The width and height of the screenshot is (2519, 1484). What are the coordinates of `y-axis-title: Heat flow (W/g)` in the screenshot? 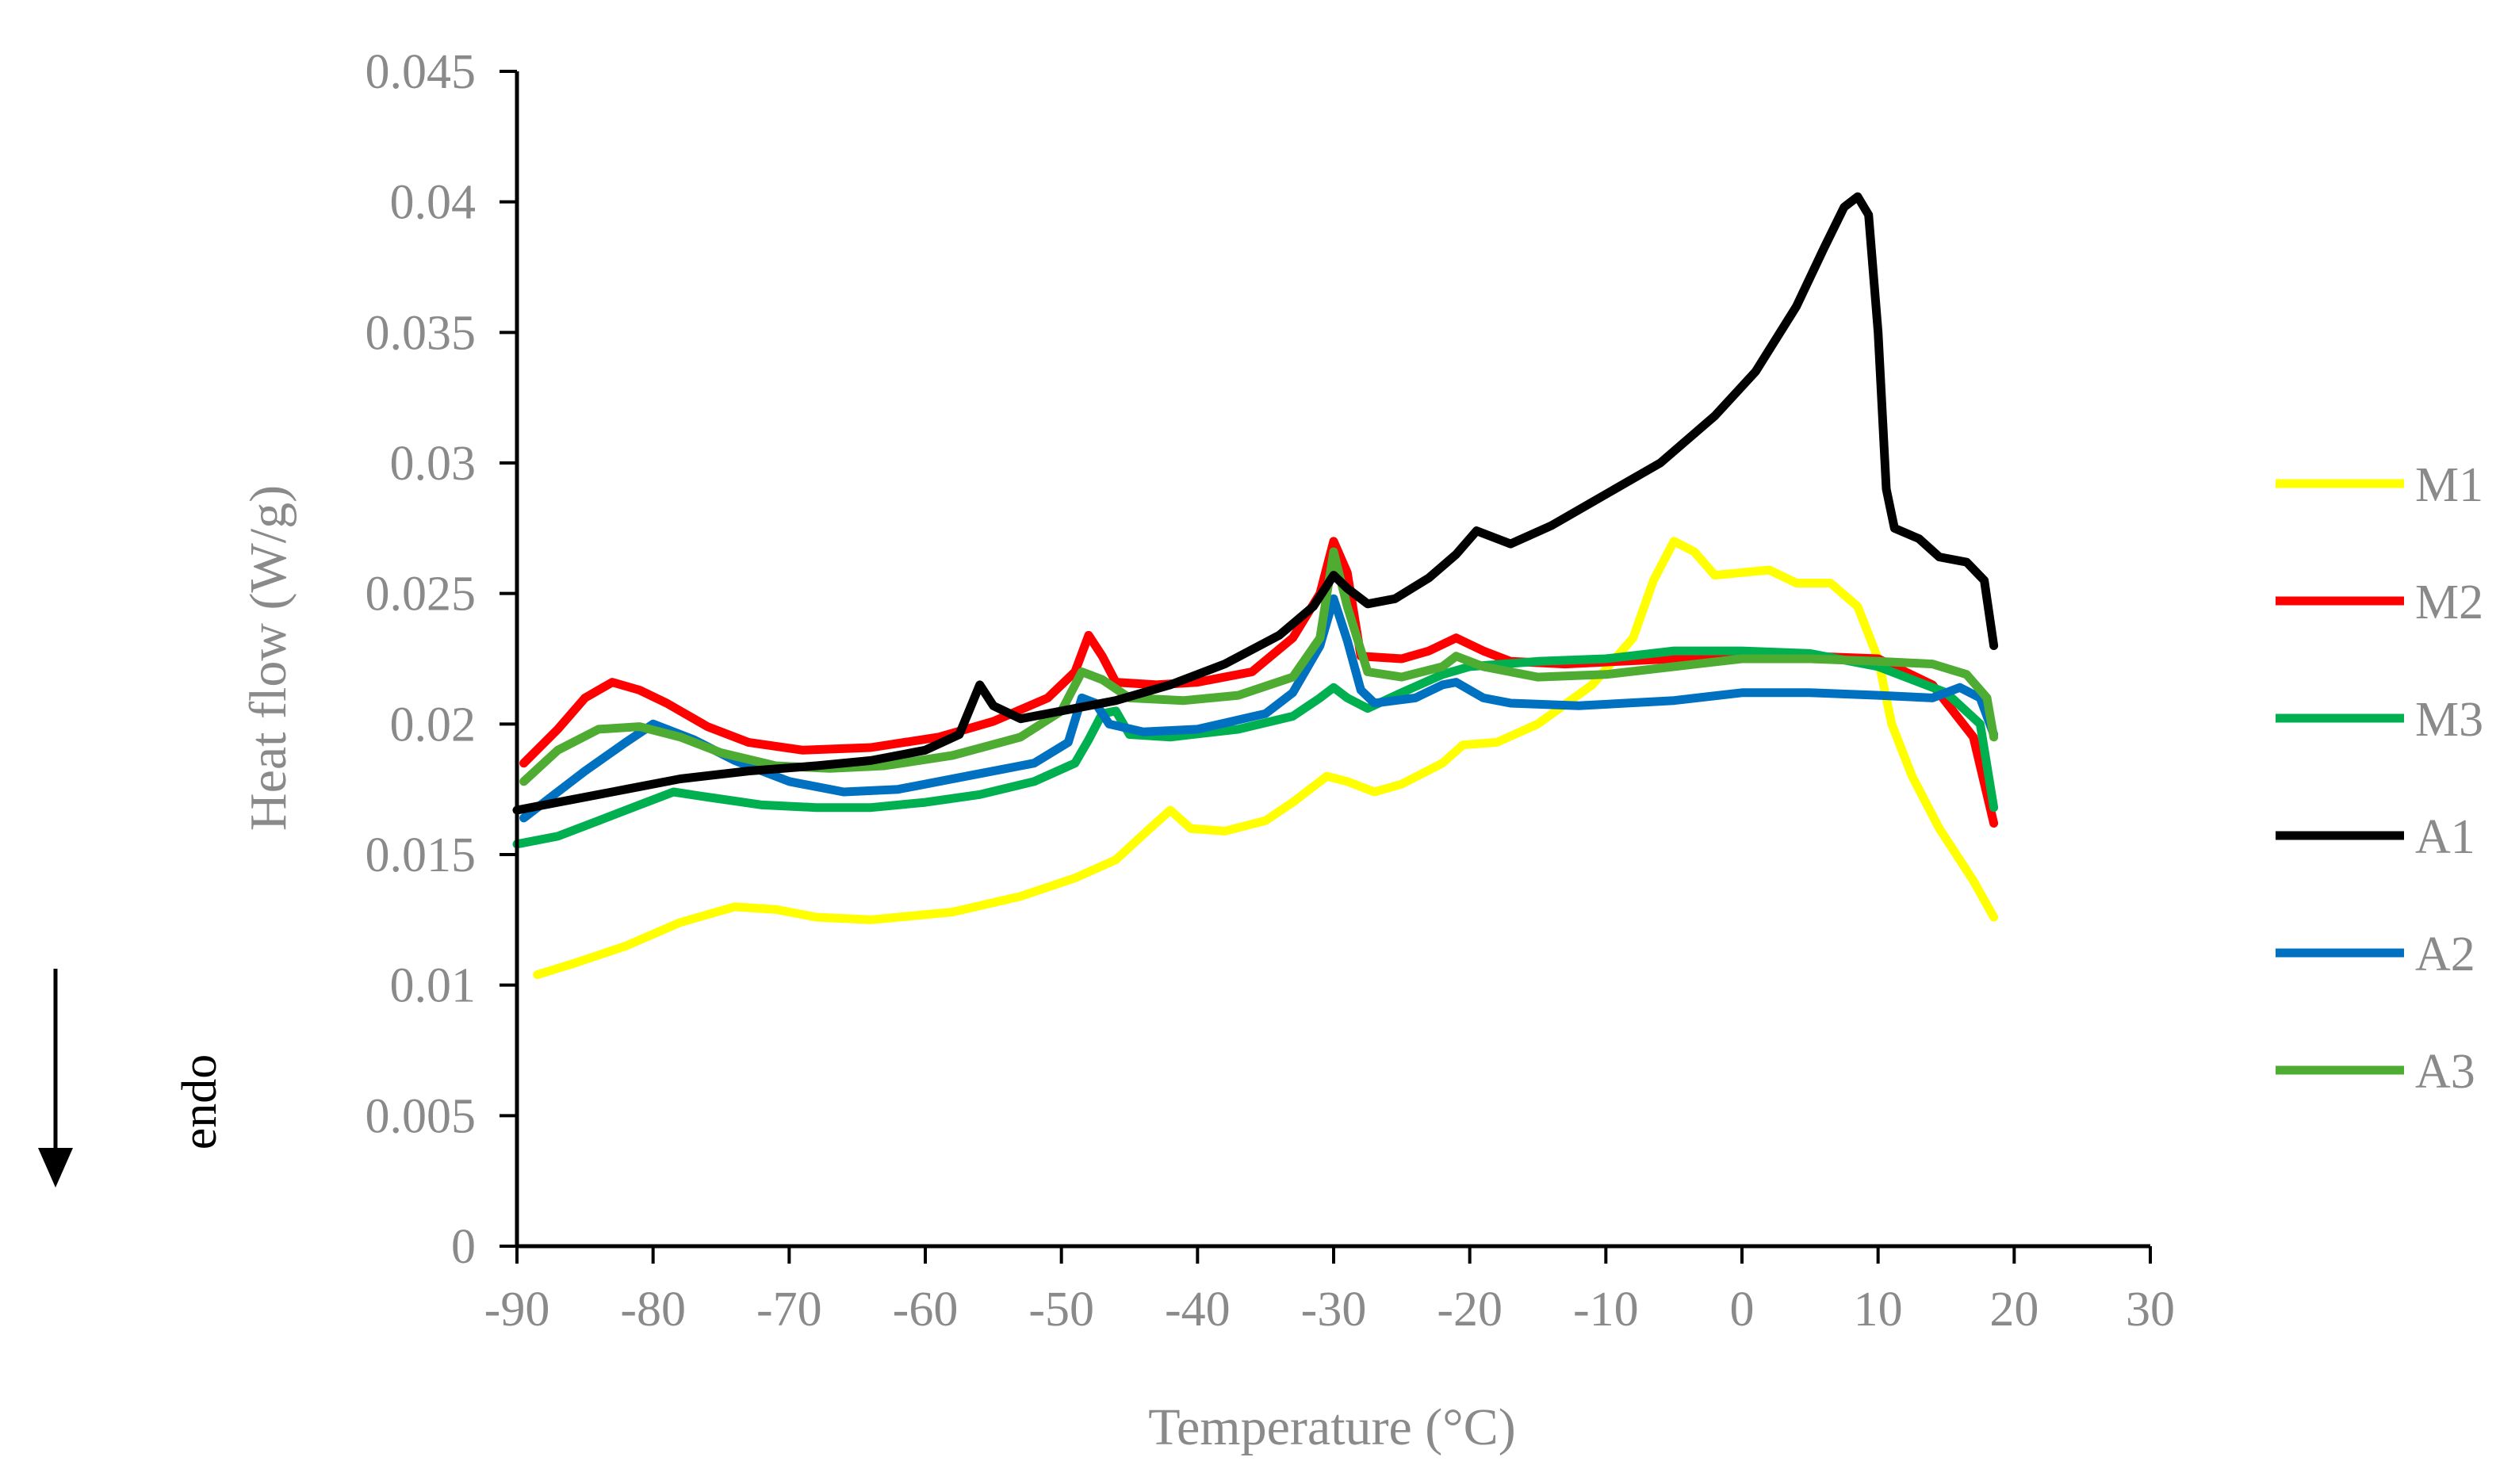 It's located at (268, 658).